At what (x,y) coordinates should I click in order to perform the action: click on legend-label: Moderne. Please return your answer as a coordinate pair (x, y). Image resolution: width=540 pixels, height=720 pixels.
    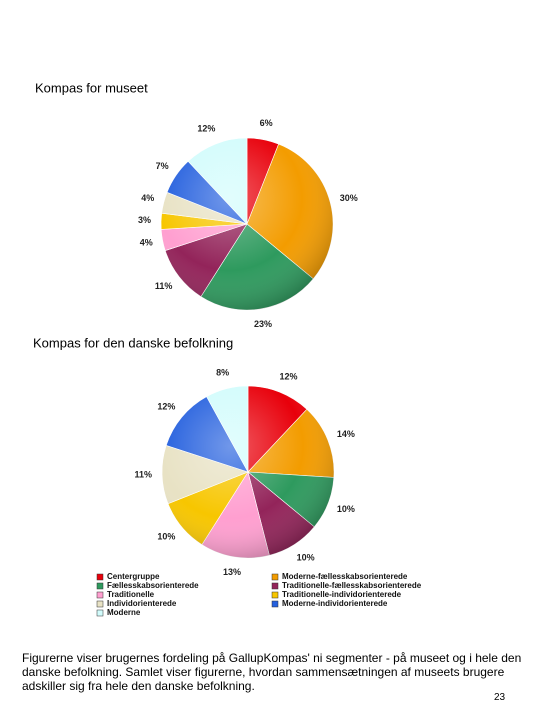
    Looking at the image, I should click on (124, 612).